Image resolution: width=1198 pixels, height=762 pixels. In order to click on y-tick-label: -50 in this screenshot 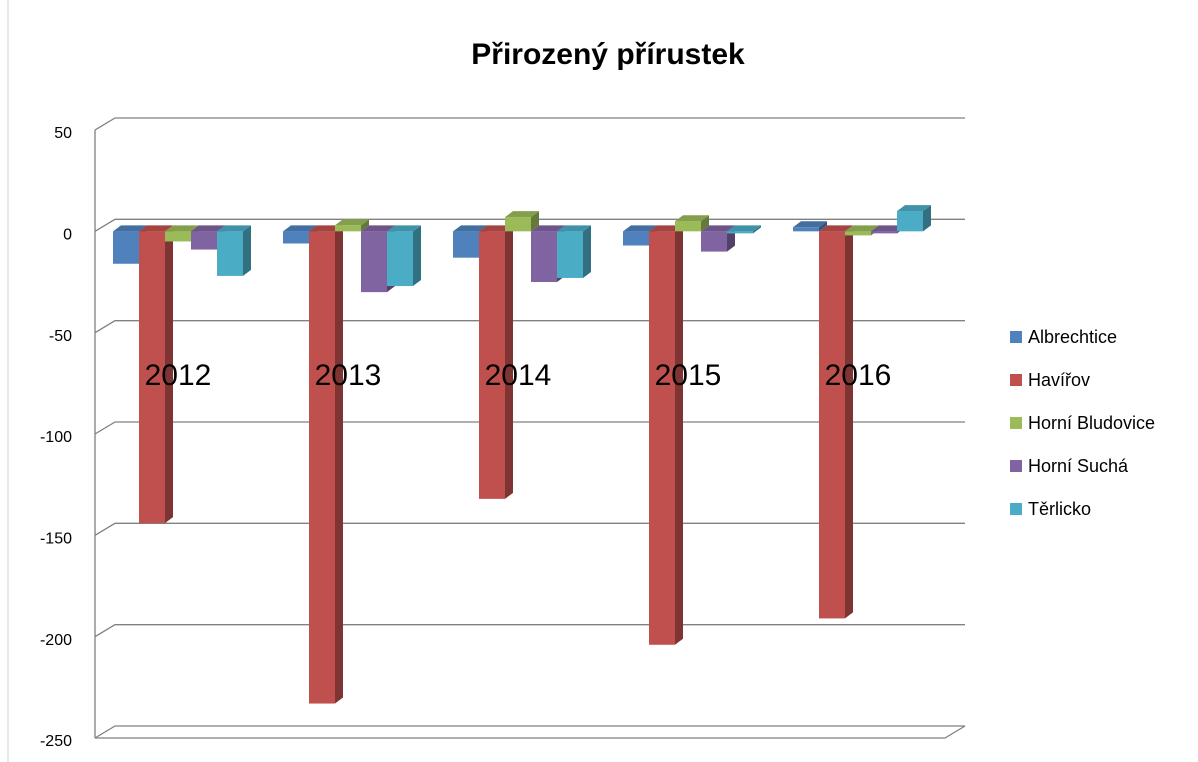, I will do `click(60, 336)`.